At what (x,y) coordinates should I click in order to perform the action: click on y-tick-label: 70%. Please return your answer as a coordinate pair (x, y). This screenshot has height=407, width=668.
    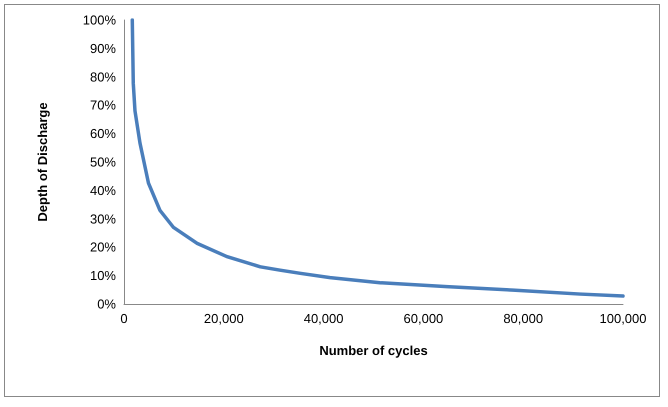
    Looking at the image, I should click on (103, 105).